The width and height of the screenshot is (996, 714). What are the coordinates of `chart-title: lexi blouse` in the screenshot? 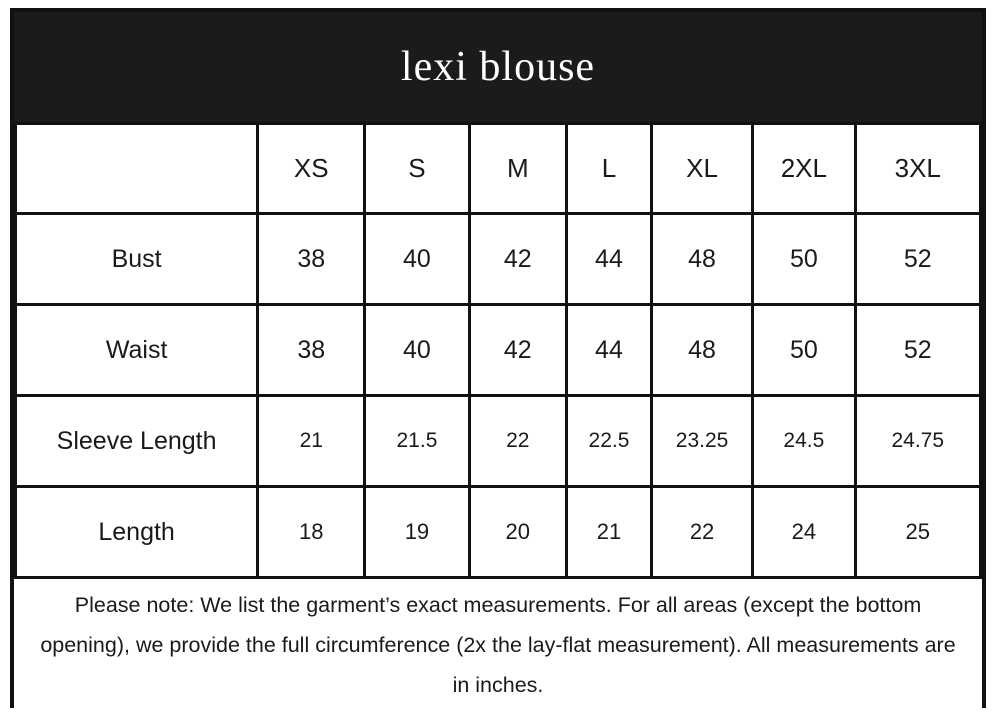 It's located at (498, 67).